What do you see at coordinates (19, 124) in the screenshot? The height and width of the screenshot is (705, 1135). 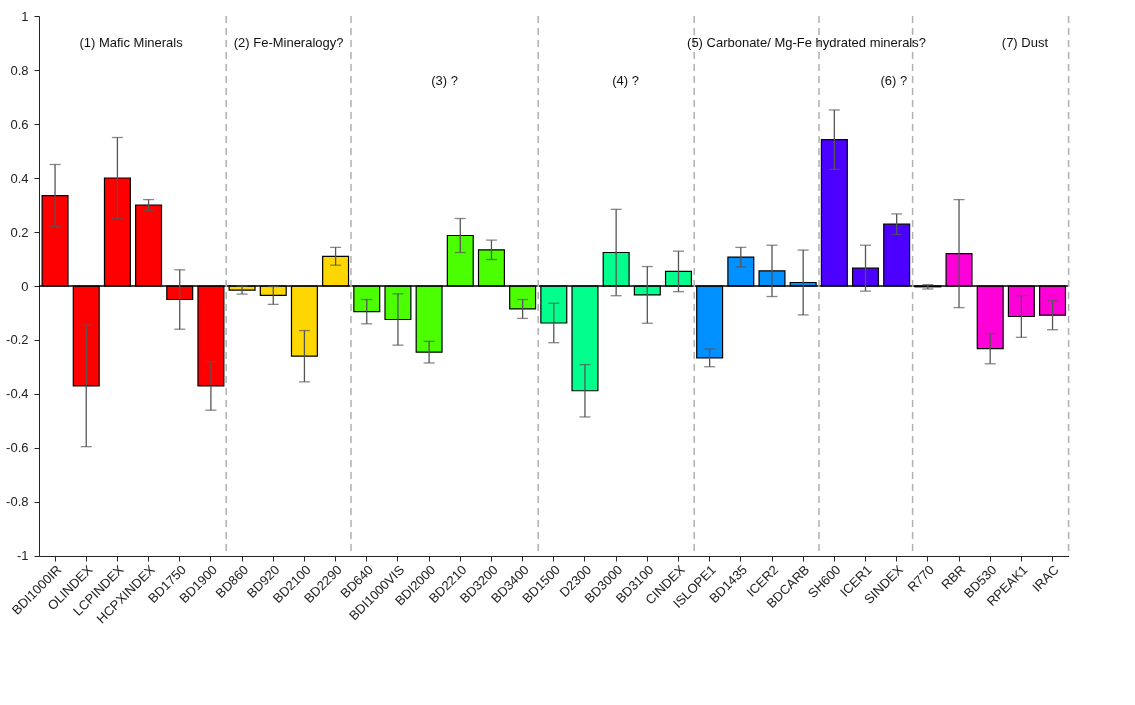 I see `y-tick-label: 0.6` at bounding box center [19, 124].